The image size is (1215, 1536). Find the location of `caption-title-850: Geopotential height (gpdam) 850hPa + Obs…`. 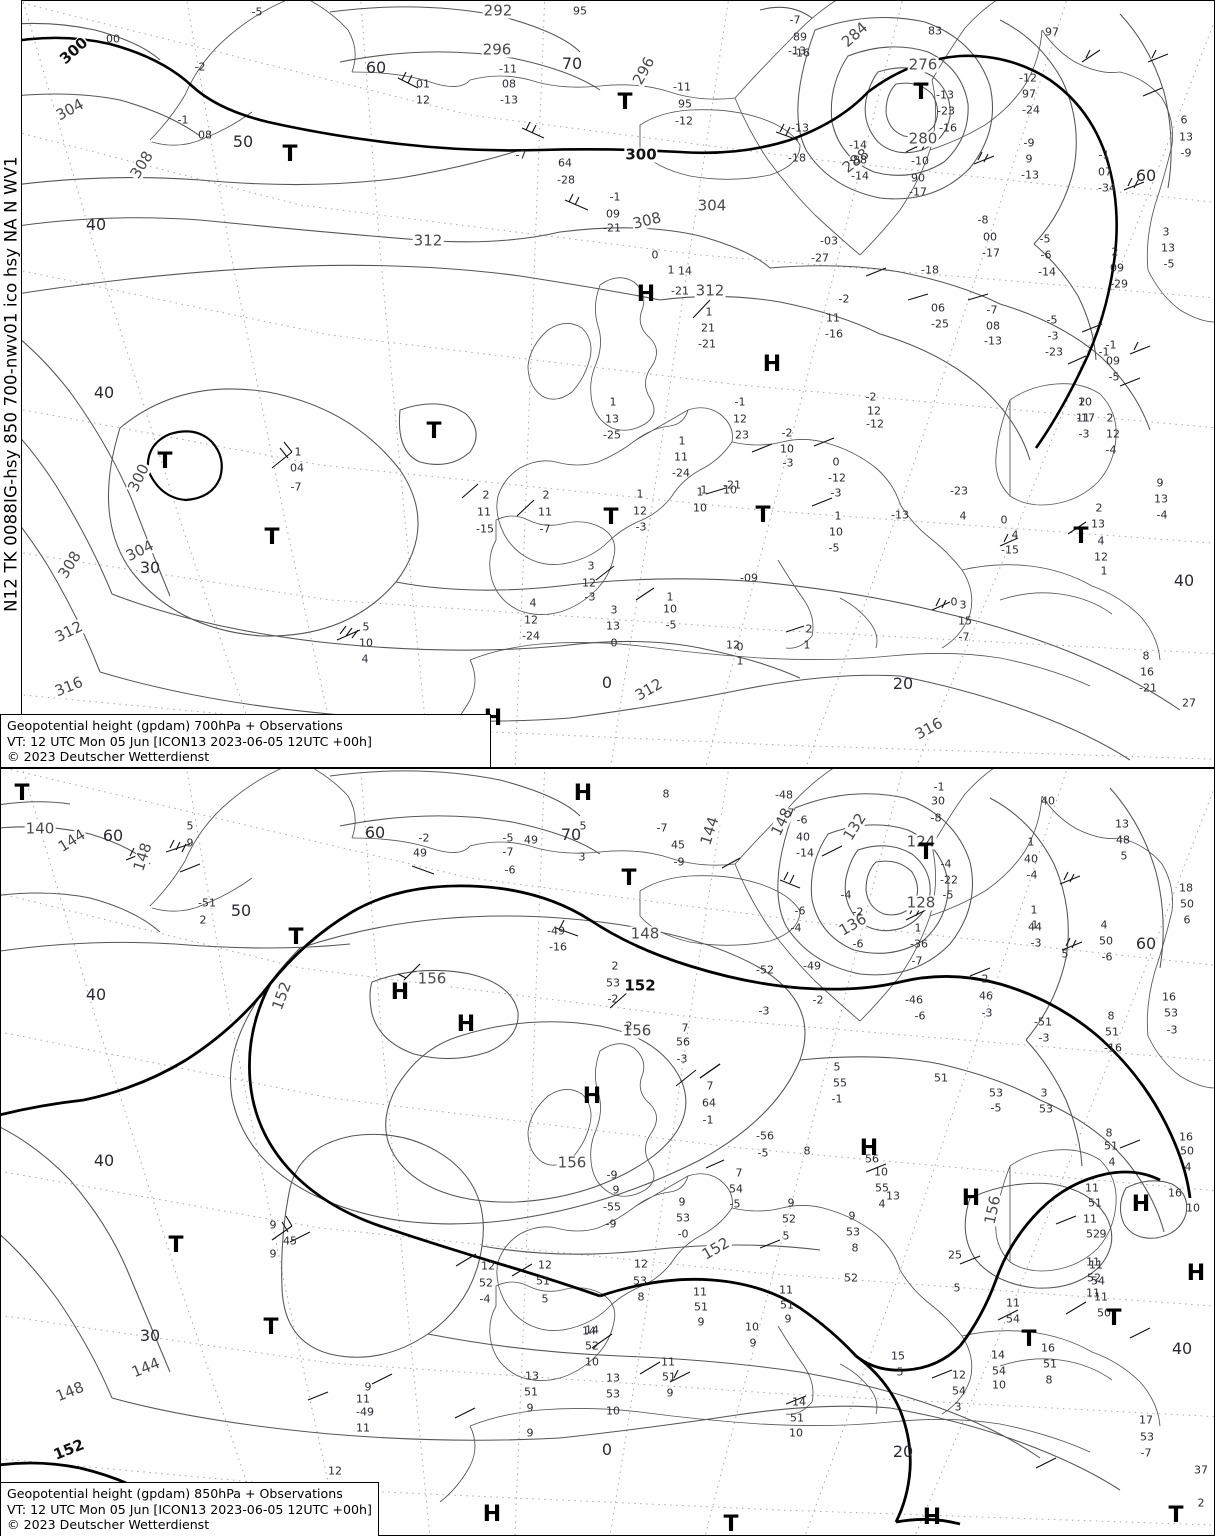

caption-title-850: Geopotential height (gpdam) 850hPa + Obs… is located at coordinates (175, 1493).